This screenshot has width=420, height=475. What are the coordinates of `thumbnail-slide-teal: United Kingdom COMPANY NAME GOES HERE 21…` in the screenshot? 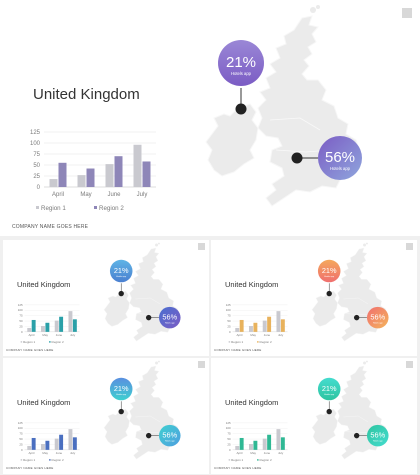 It's located at (314, 416).